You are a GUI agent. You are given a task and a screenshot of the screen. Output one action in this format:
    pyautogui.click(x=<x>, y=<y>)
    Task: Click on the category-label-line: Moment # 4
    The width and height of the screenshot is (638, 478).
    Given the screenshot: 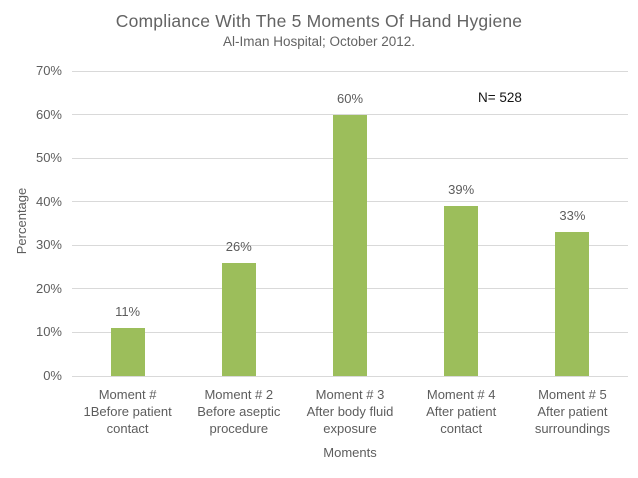 What is the action you would take?
    pyautogui.click(x=461, y=394)
    